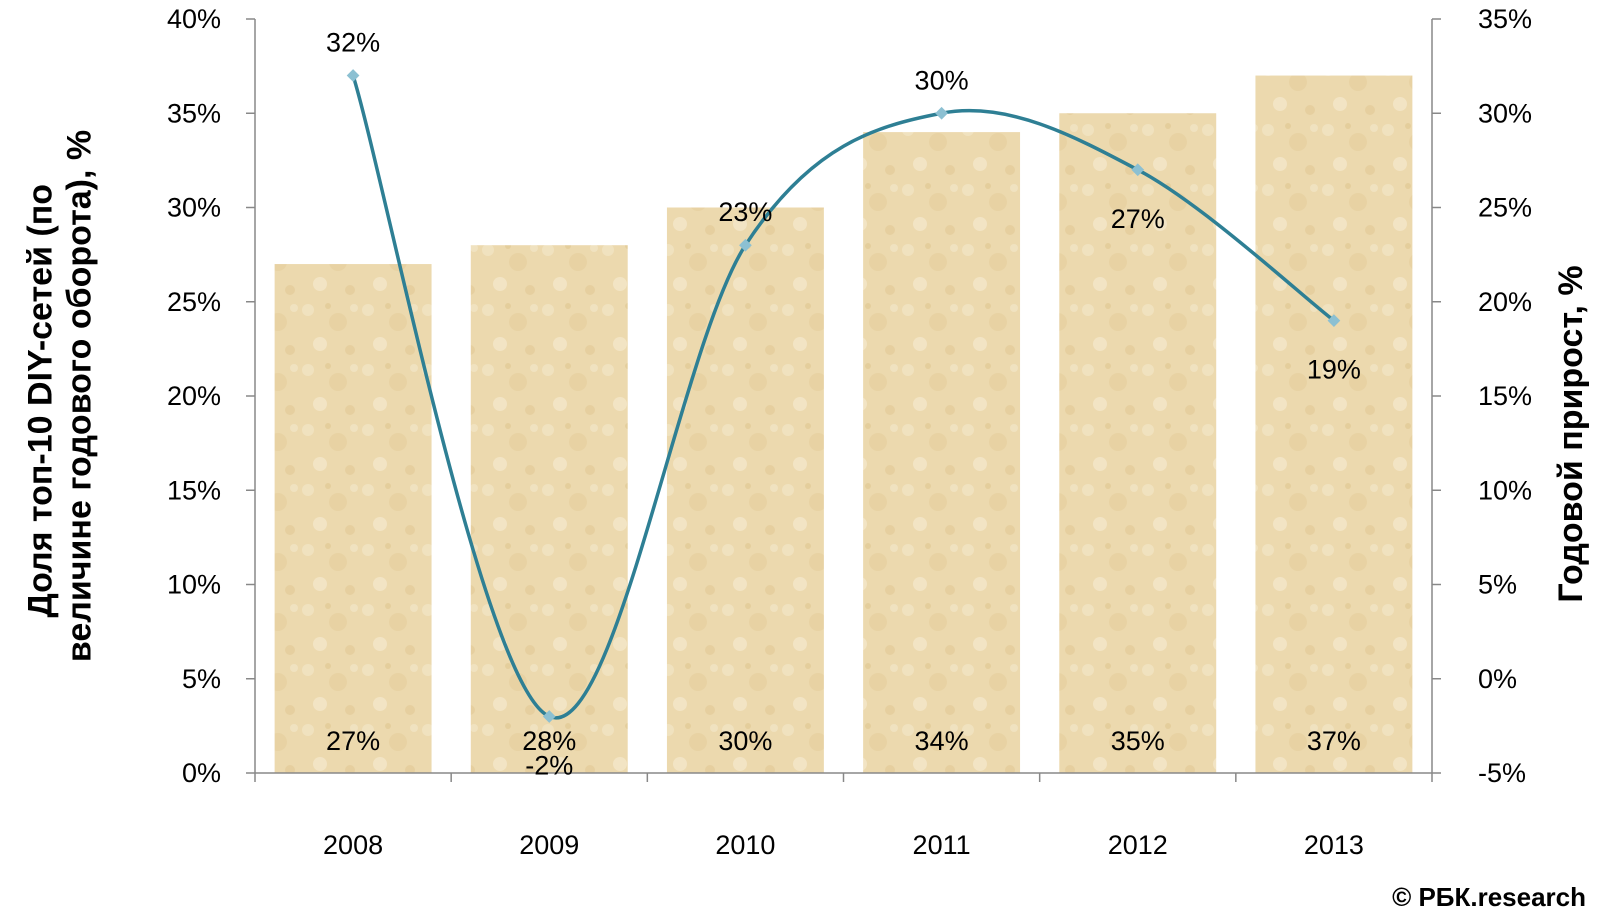 Image resolution: width=1608 pixels, height=920 pixels. Describe the element at coordinates (201, 679) in the screenshot. I see `left-tick-label: 5%` at that location.